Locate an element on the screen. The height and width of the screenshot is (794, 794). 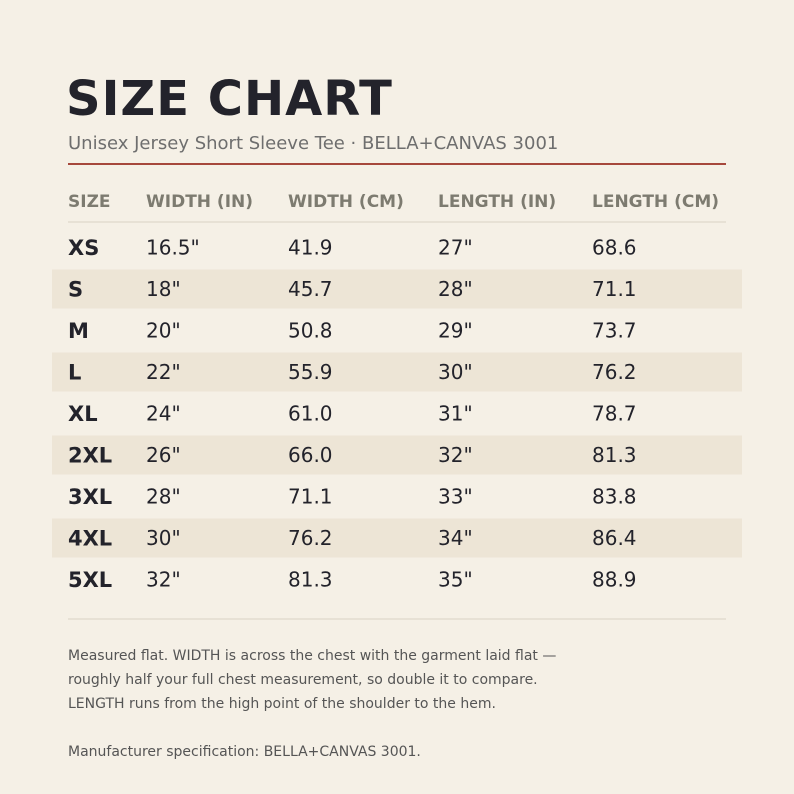
size-label: 4XL is located at coordinates (90, 539).